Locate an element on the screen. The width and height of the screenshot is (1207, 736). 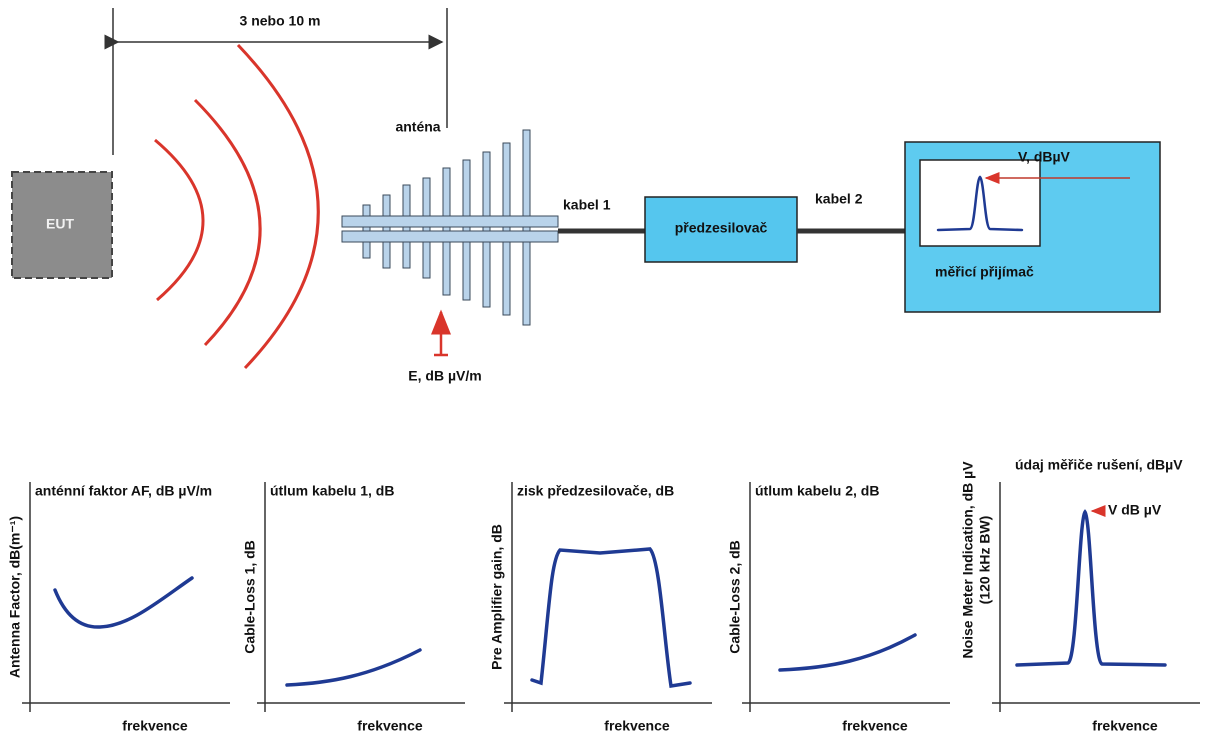
y-label: Pre Amplifier gain, dB is located at coordinates (497, 597).